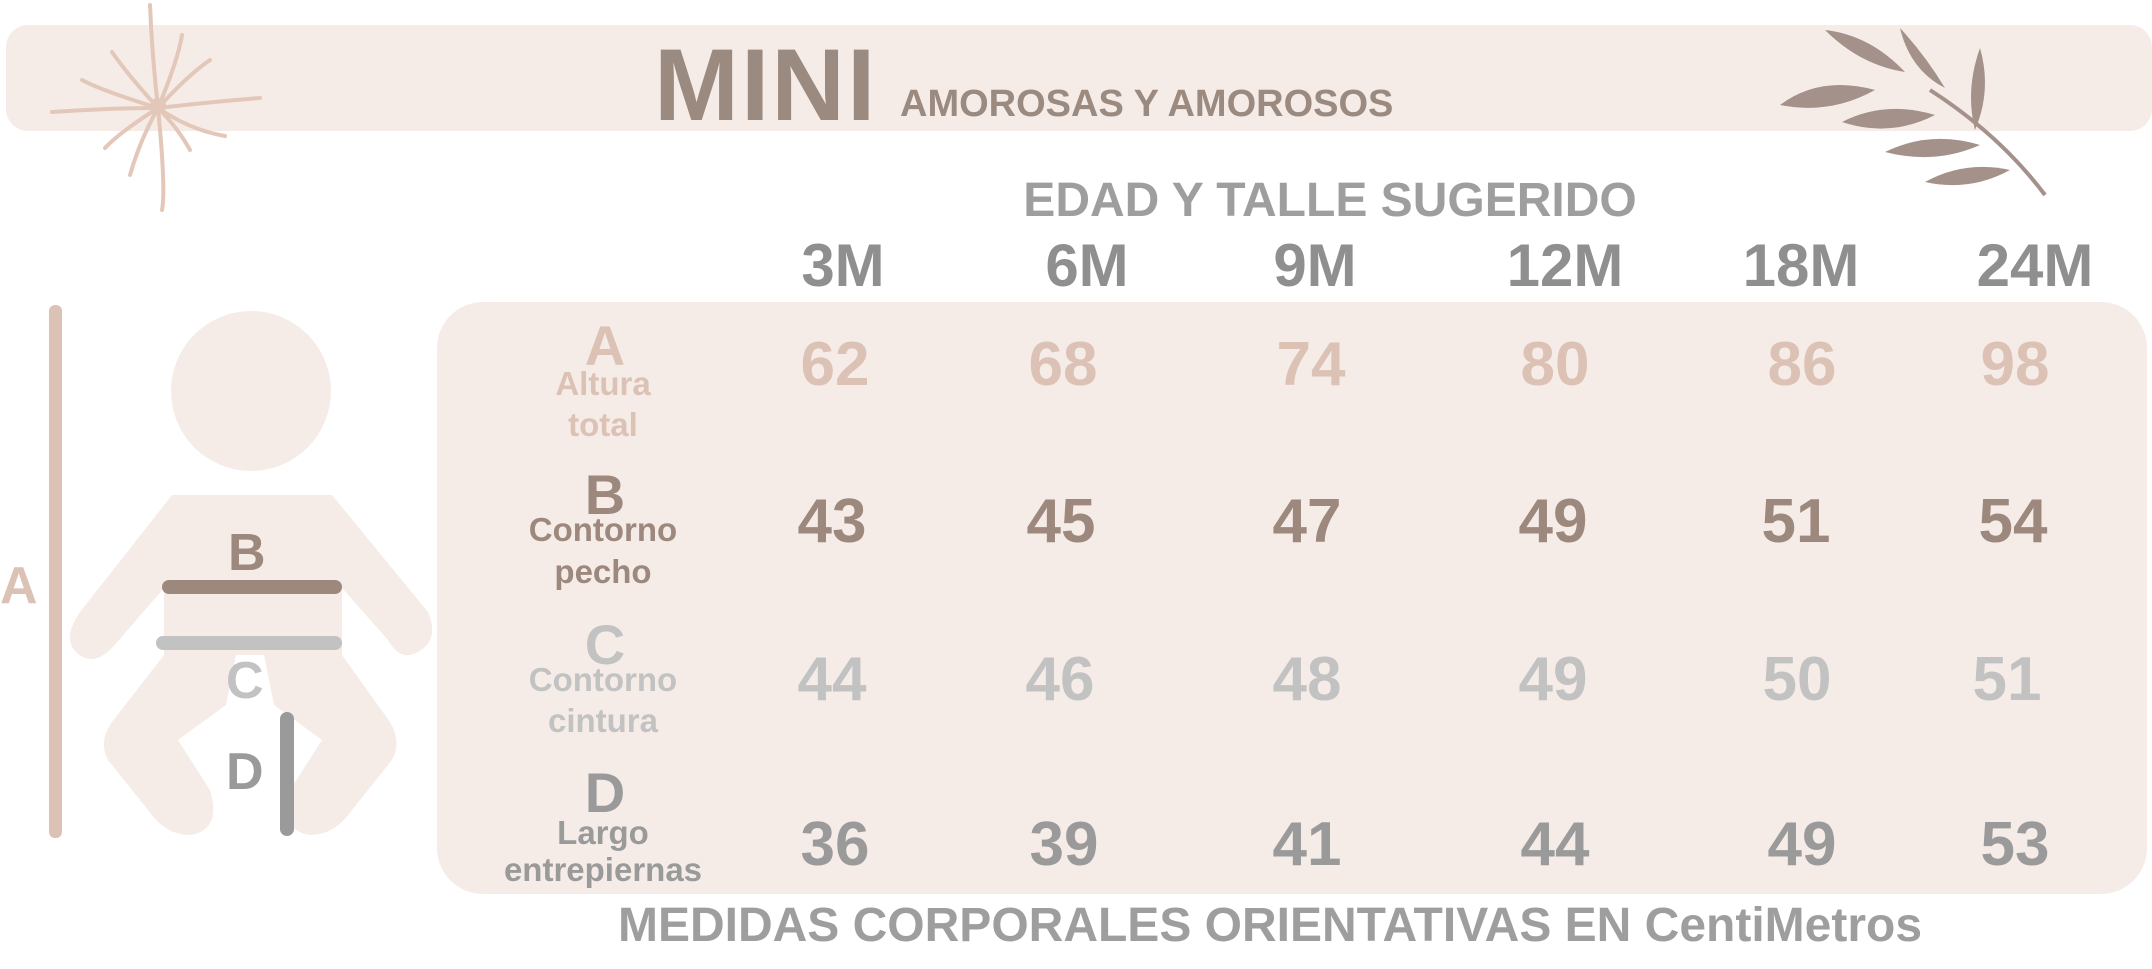 The width and height of the screenshot is (2152, 969). I want to click on row-letter: A, so click(605, 345).